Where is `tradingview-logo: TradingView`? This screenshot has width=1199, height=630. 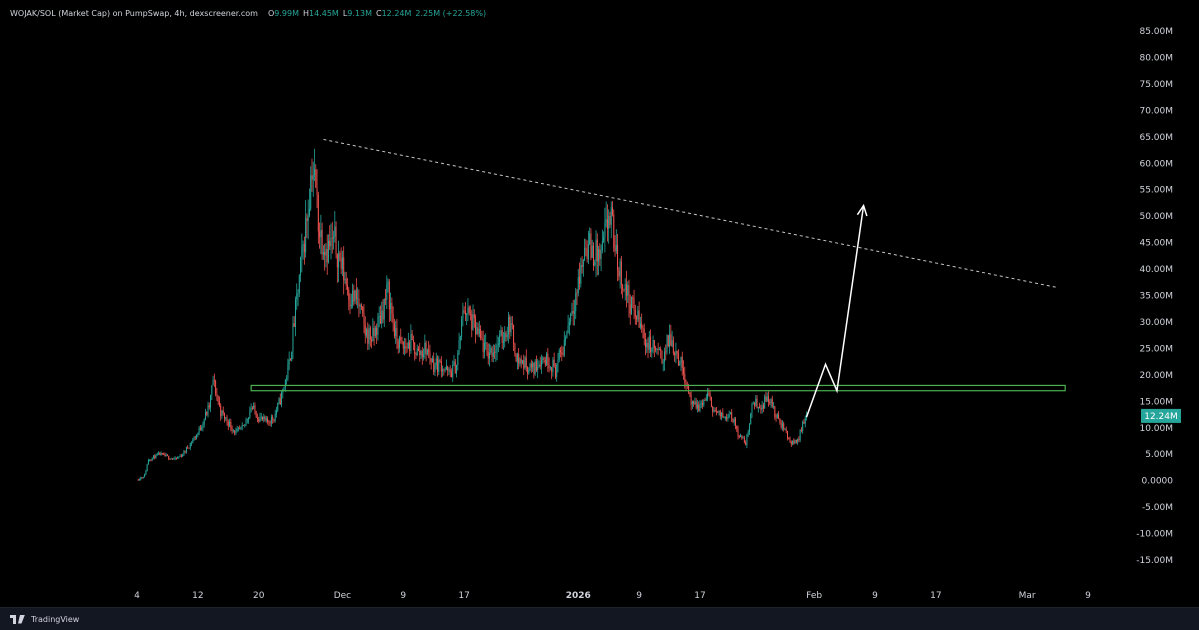 tradingview-logo: TradingView is located at coordinates (44, 619).